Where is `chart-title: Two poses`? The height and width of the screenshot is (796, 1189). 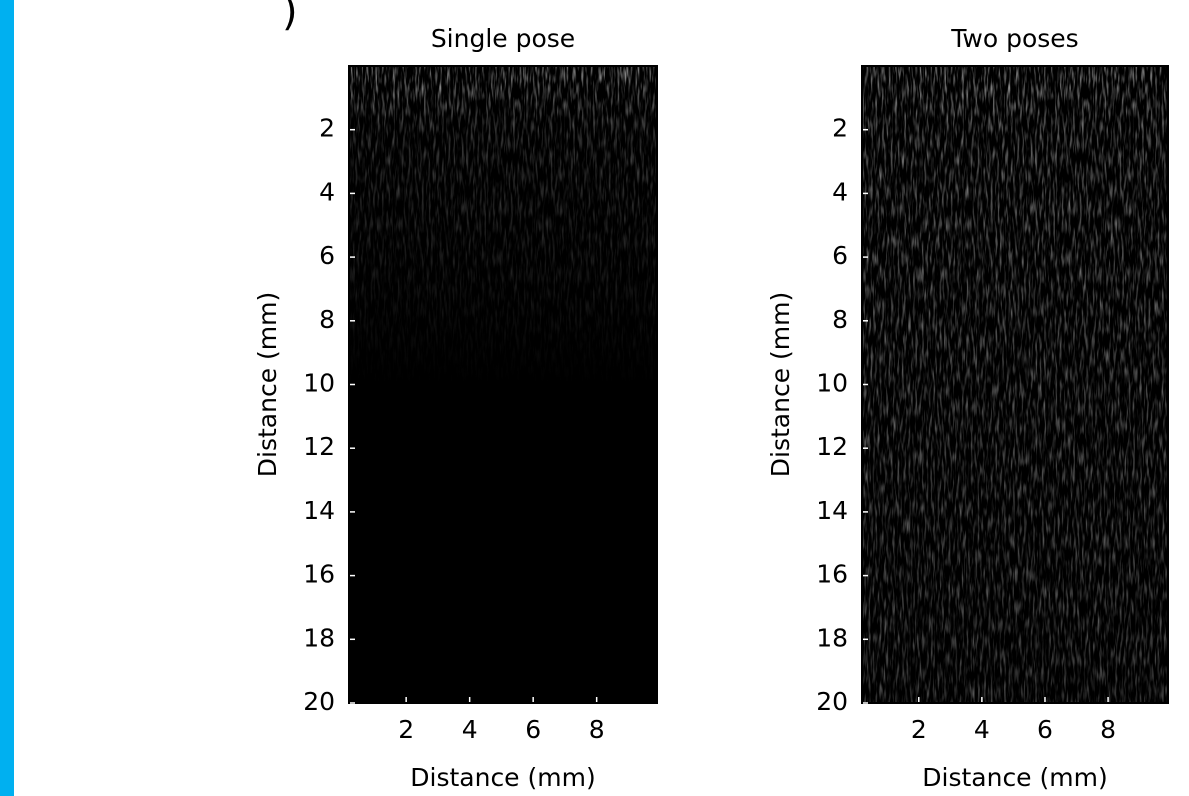 chart-title: Two poses is located at coordinates (1014, 38).